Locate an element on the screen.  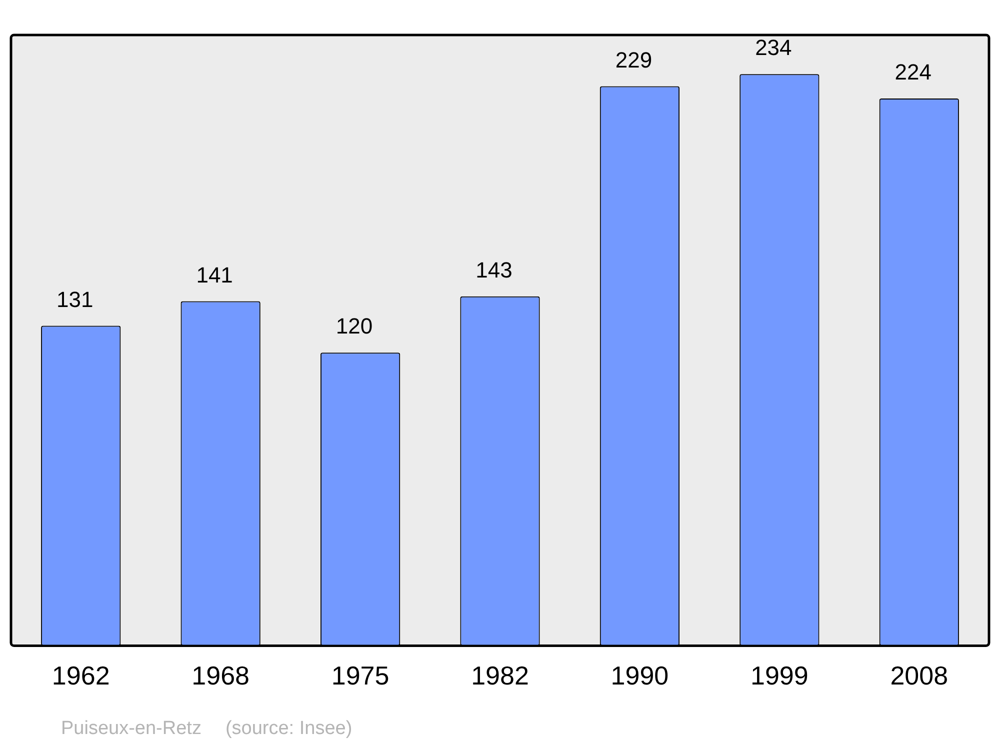
data-label: 131 is located at coordinates (75, 299).